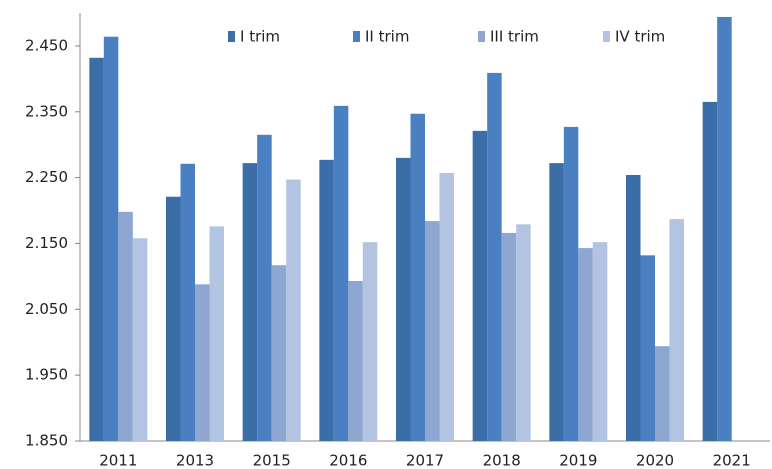 The width and height of the screenshot is (772, 469). I want to click on x-tick-label: 2015, so click(272, 460).